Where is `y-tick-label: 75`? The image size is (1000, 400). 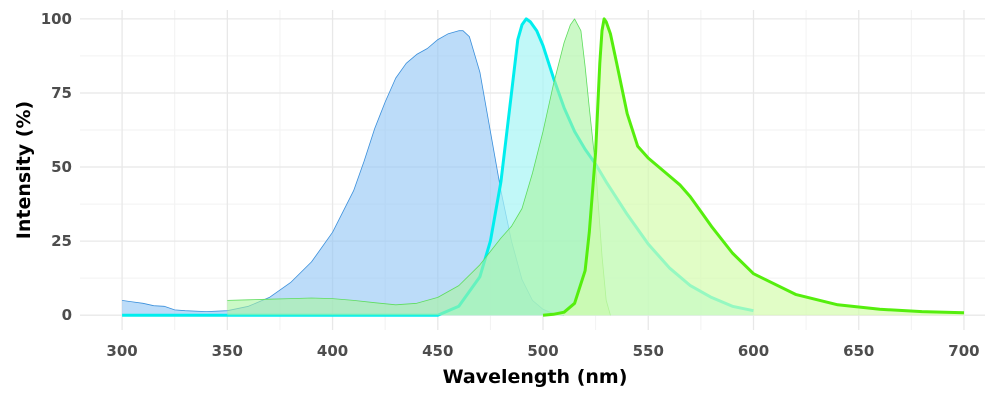 y-tick-label: 75 is located at coordinates (61, 93).